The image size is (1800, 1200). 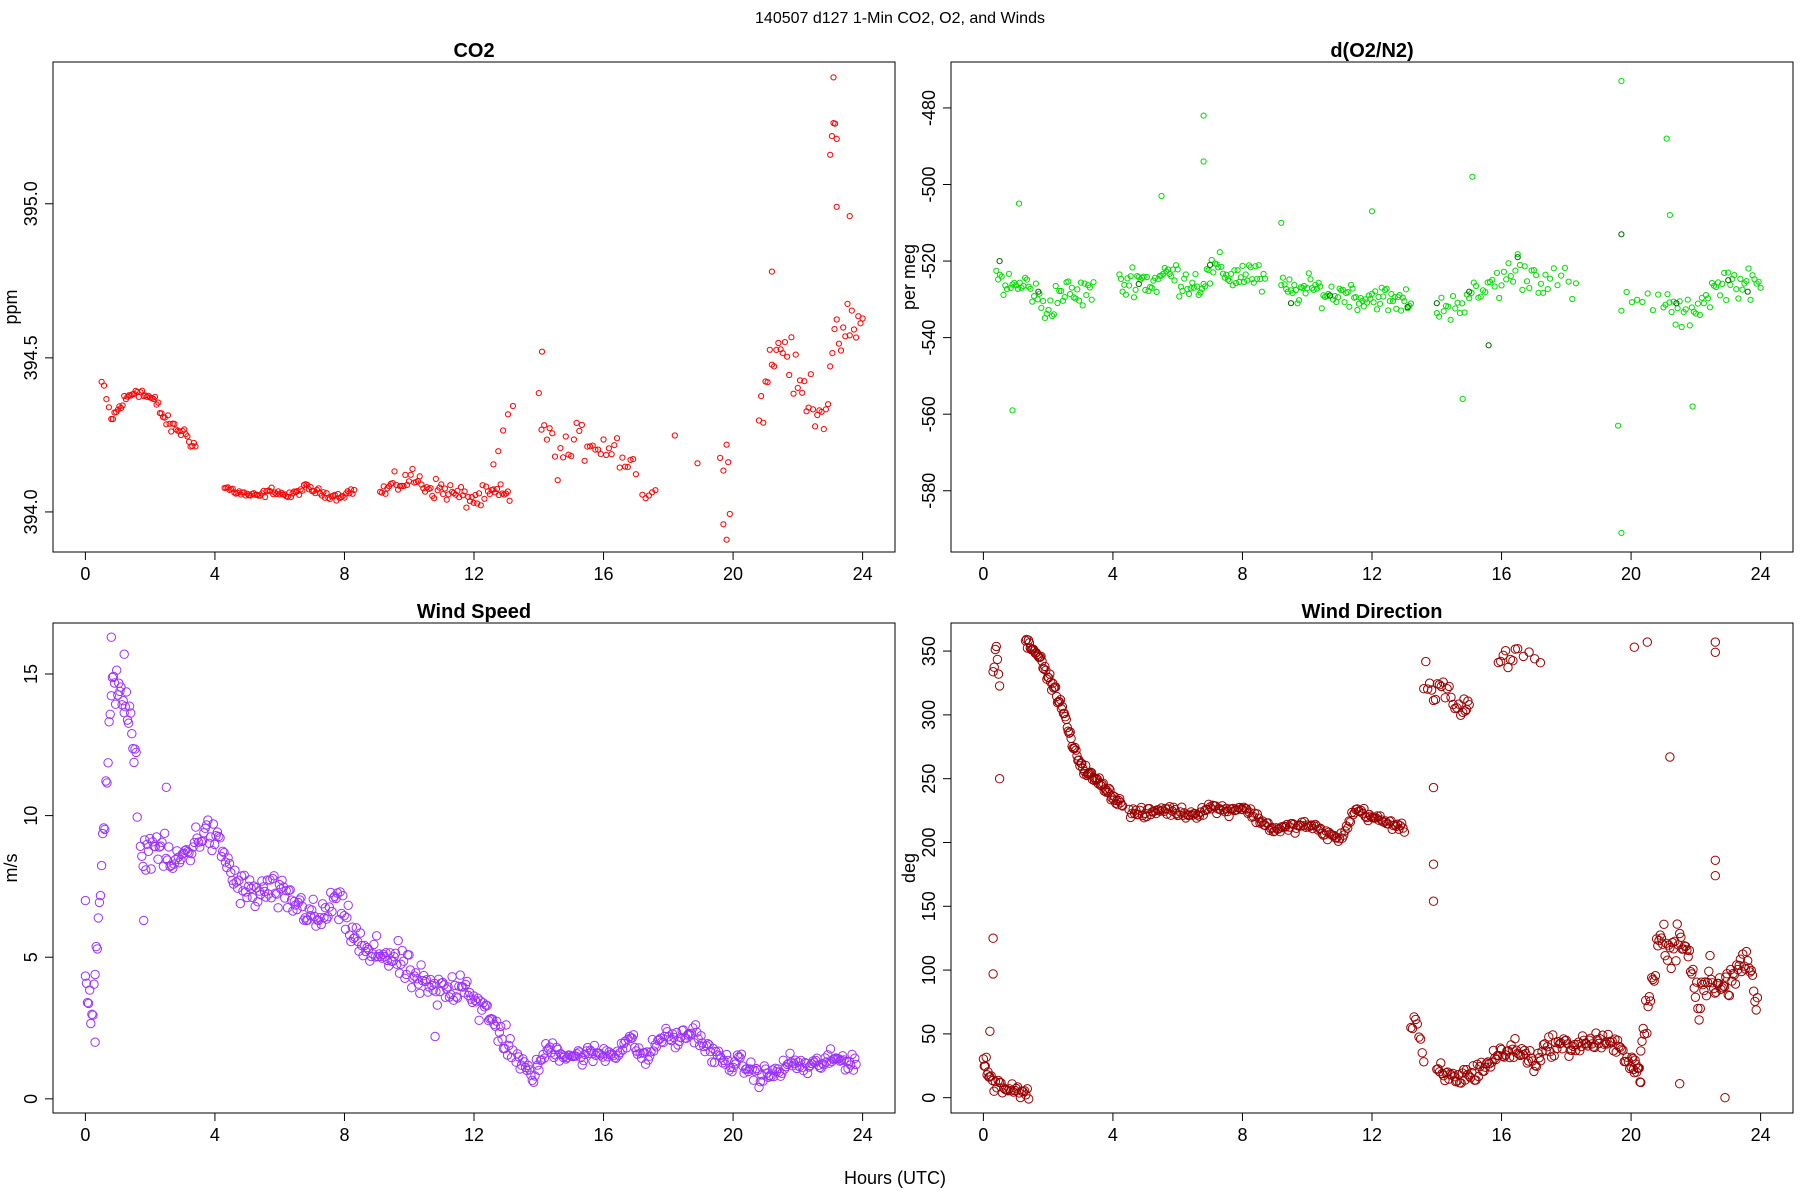 I want to click on x-tick-label: 0, so click(x=85, y=1135).